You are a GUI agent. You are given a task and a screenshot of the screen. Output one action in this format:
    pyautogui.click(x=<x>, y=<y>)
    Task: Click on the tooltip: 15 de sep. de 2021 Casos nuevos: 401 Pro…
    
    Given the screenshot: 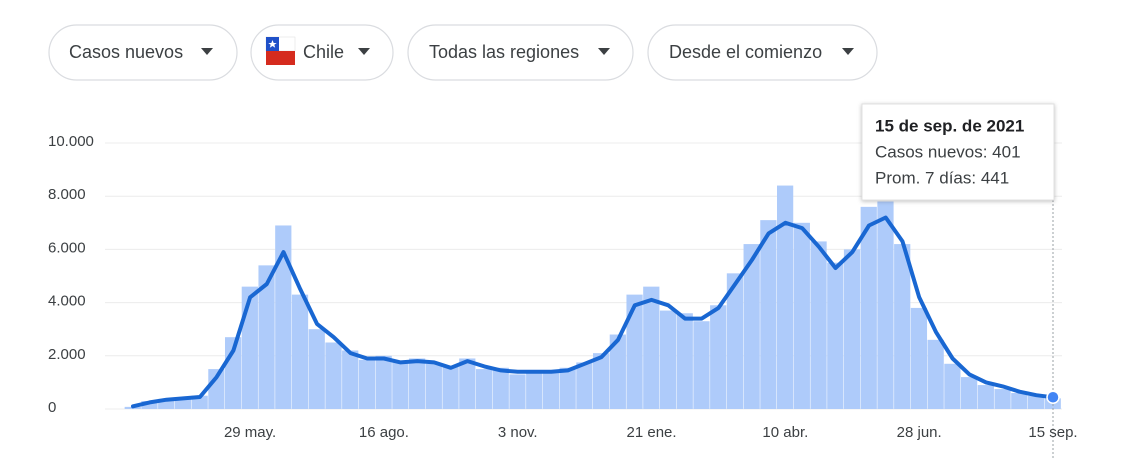 What is the action you would take?
    pyautogui.click(x=958, y=152)
    